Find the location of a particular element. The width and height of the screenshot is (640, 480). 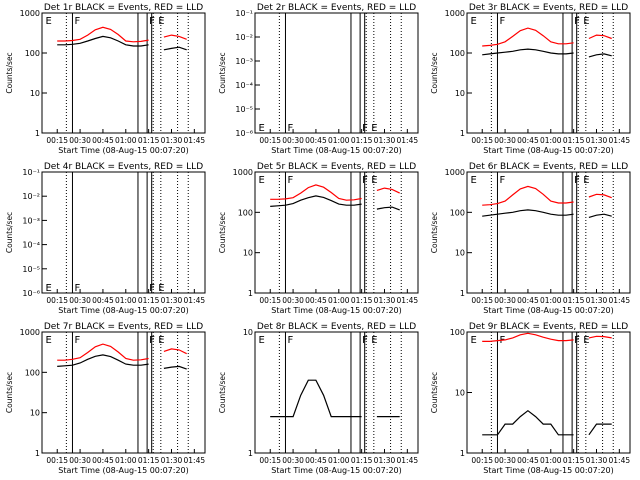

y-tick-label: 10⁻¹ is located at coordinates (31, 172).